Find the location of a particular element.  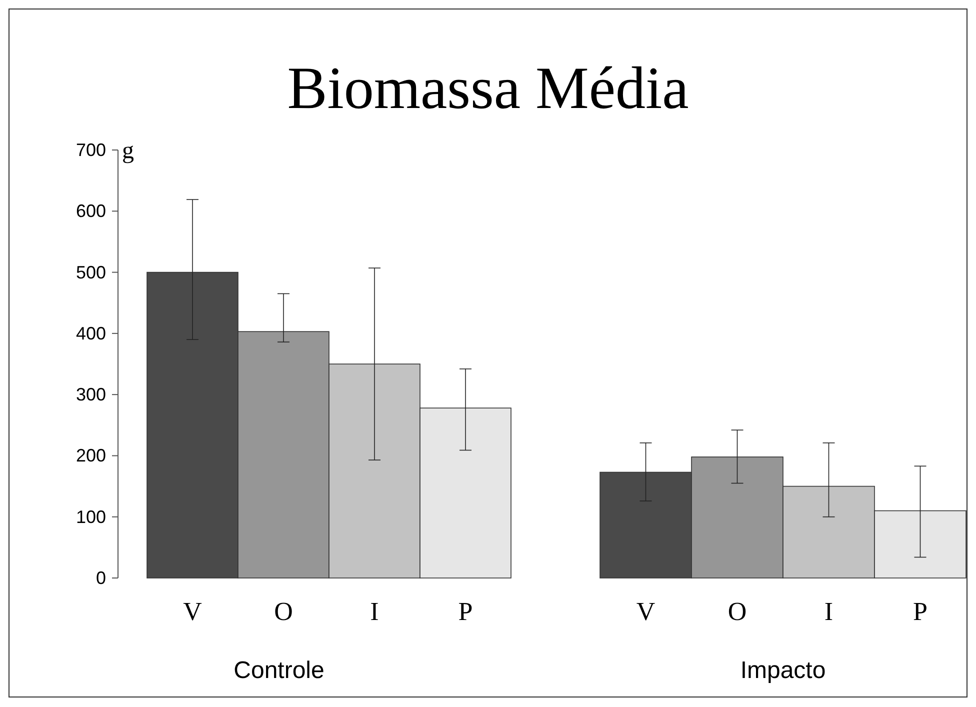

y-tick-label: 0 is located at coordinates (101, 578).